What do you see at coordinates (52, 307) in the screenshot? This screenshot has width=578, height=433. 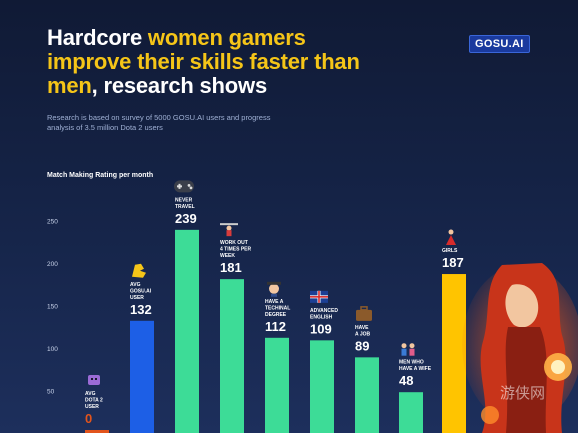 I see `y-tick-label: 150` at bounding box center [52, 307].